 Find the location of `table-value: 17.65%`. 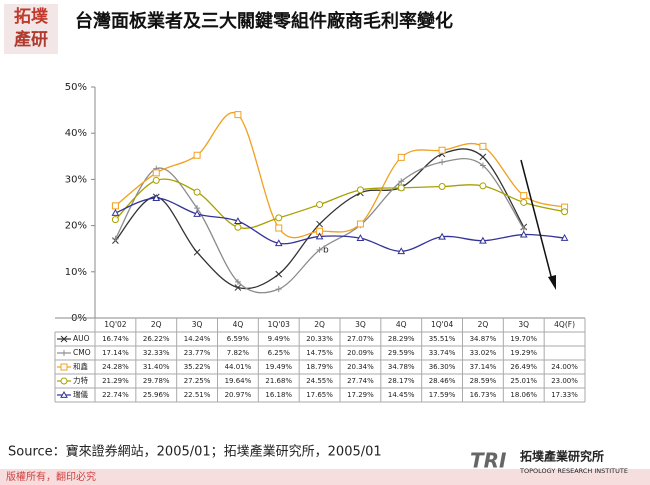

table-value: 17.65% is located at coordinates (319, 395).